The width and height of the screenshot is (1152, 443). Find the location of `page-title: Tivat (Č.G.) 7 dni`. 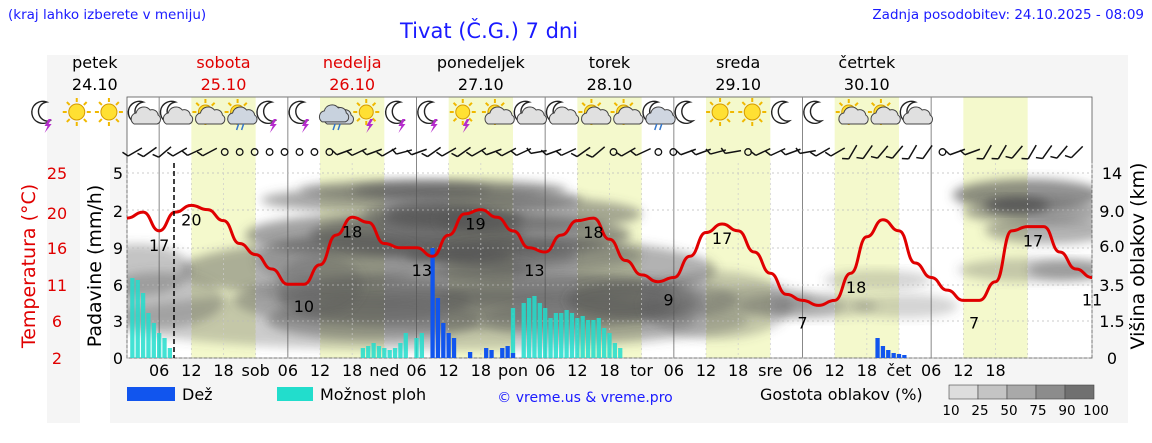

page-title: Tivat (Č.G.) 7 dni is located at coordinates (489, 31).